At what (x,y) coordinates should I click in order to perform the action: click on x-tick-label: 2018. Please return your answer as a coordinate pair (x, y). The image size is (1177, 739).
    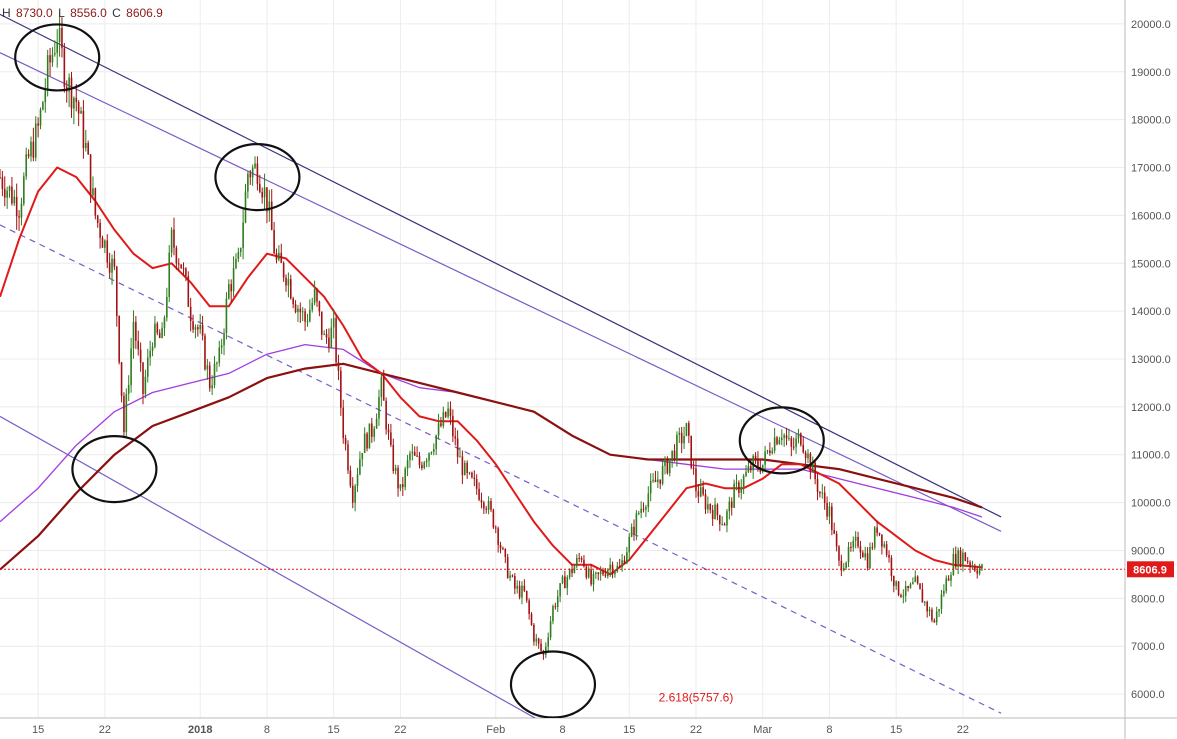
    Looking at the image, I should click on (200, 730).